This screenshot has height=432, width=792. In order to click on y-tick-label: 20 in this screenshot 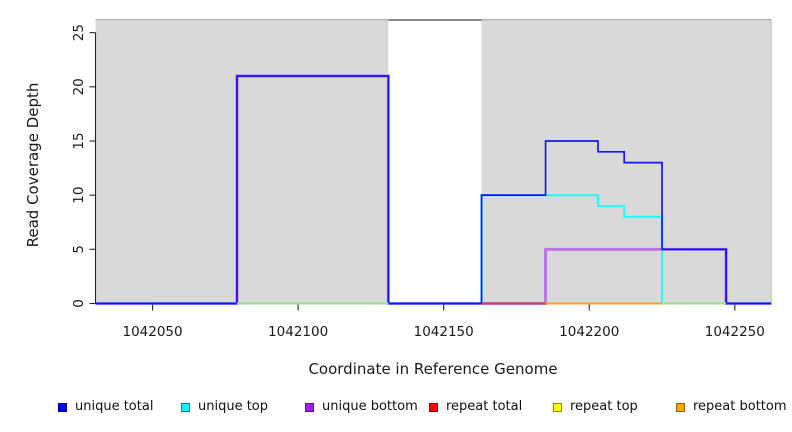, I will do `click(79, 86)`.